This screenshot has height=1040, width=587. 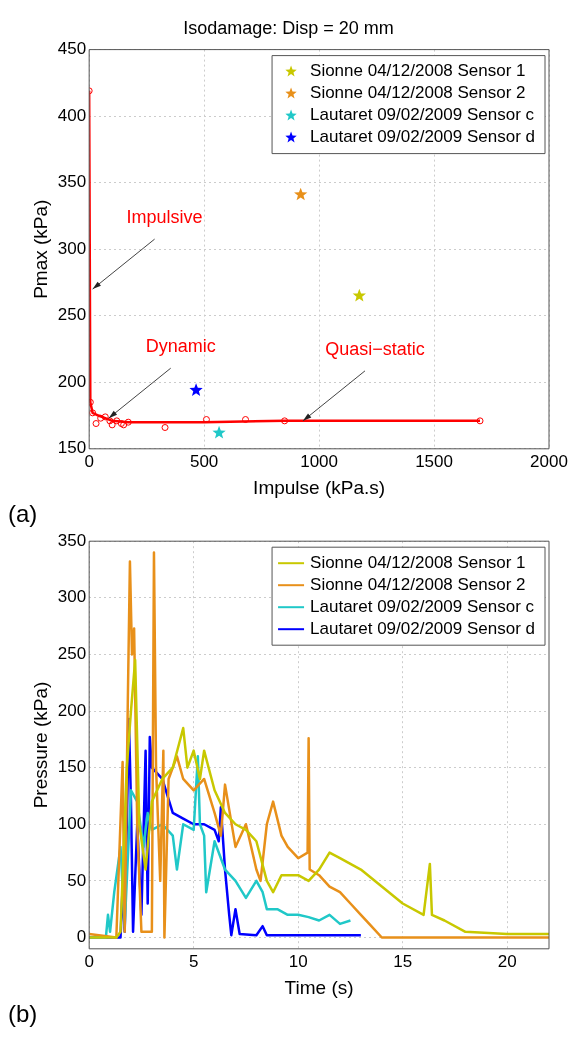 What do you see at coordinates (40, 745) in the screenshot?
I see `y-axis-title: Pressure (kPa)` at bounding box center [40, 745].